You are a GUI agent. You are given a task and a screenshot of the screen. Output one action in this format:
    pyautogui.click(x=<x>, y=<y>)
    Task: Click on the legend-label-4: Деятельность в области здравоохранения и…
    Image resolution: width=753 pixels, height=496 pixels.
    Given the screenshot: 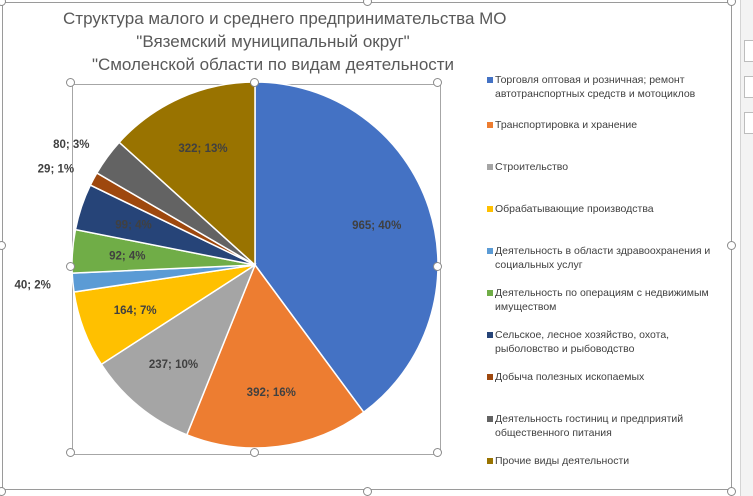 What is the action you would take?
    pyautogui.click(x=603, y=258)
    